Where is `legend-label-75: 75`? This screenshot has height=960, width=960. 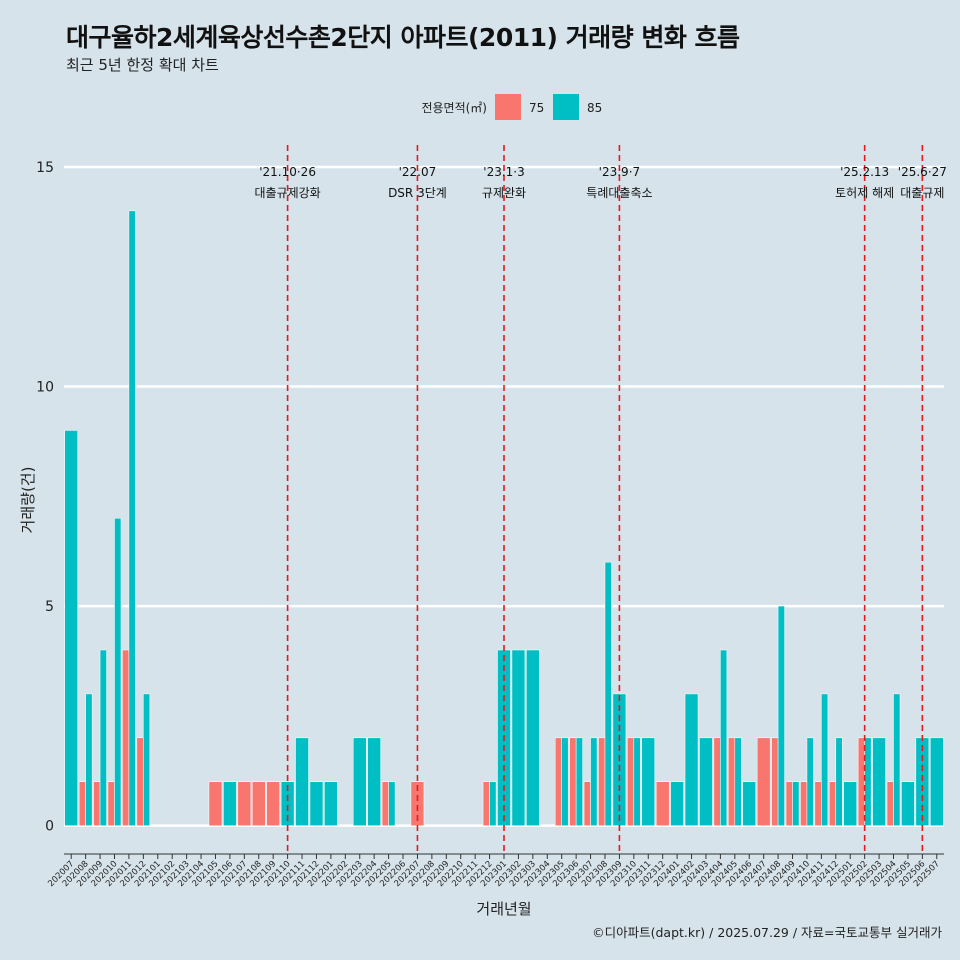 legend-label-75: 75 is located at coordinates (536, 108).